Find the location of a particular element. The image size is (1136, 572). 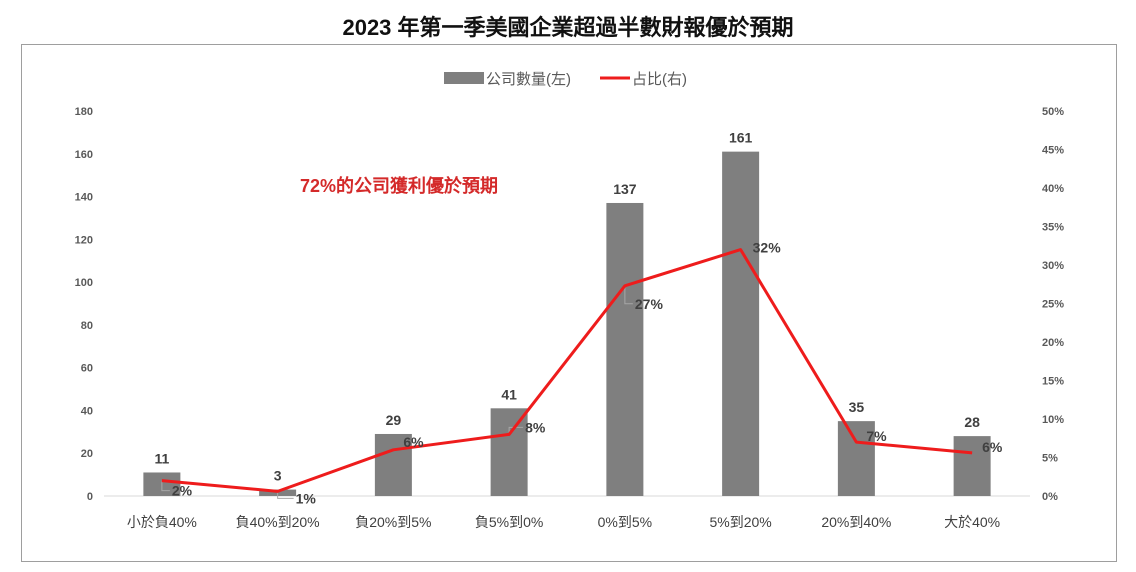

x-category-label: 負40%到20% is located at coordinates (278, 522).